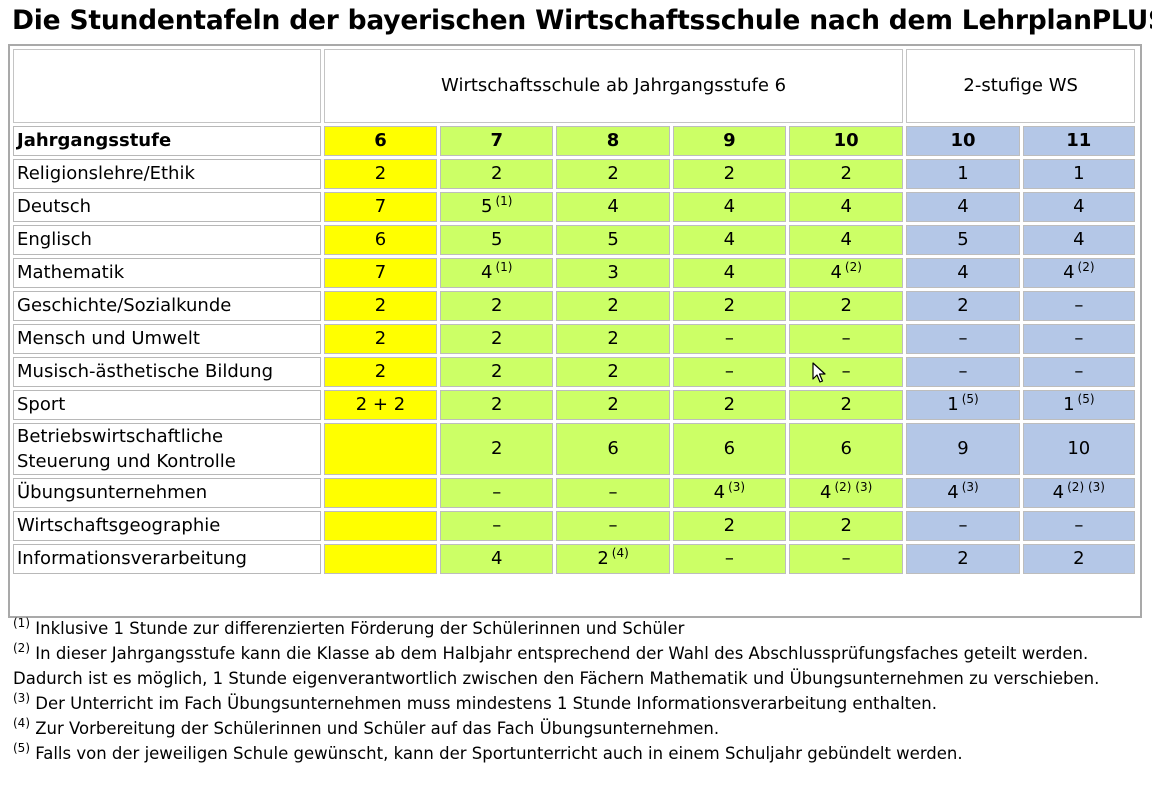 The image size is (1152, 791). Describe the element at coordinates (963, 174) in the screenshot. I see `hours-cell: 1` at that location.